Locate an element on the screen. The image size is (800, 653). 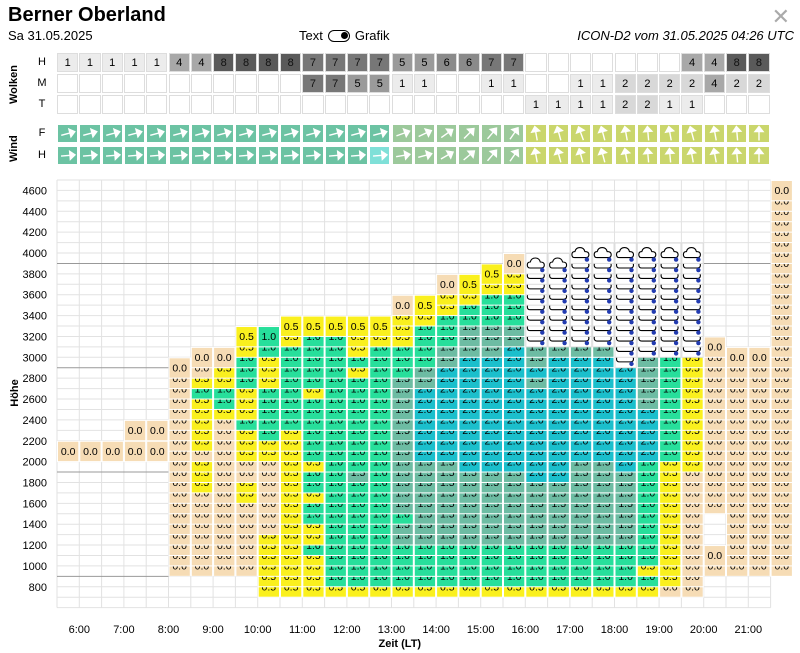
view-toggle: Text Grafik is located at coordinates (344, 35).